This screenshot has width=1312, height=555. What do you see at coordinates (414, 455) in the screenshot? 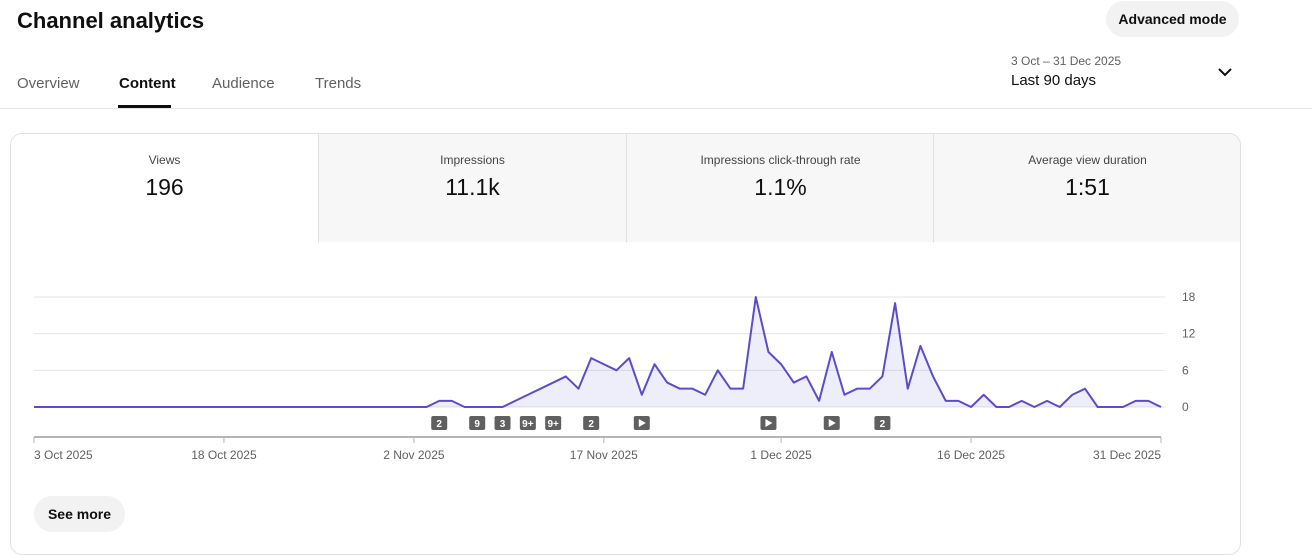
I see `x-tick-label: 2 Nov 2025` at bounding box center [414, 455].